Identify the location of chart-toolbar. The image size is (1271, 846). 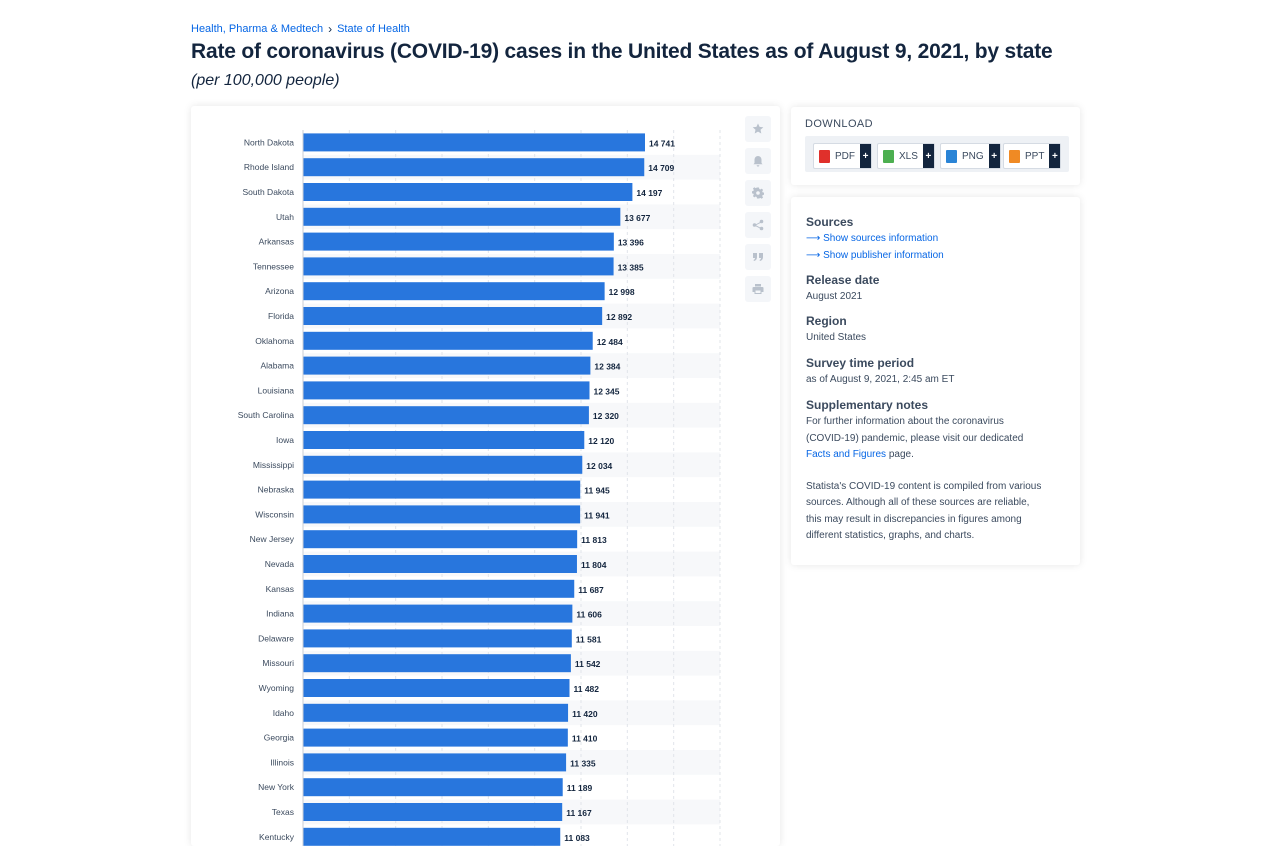
(758, 209).